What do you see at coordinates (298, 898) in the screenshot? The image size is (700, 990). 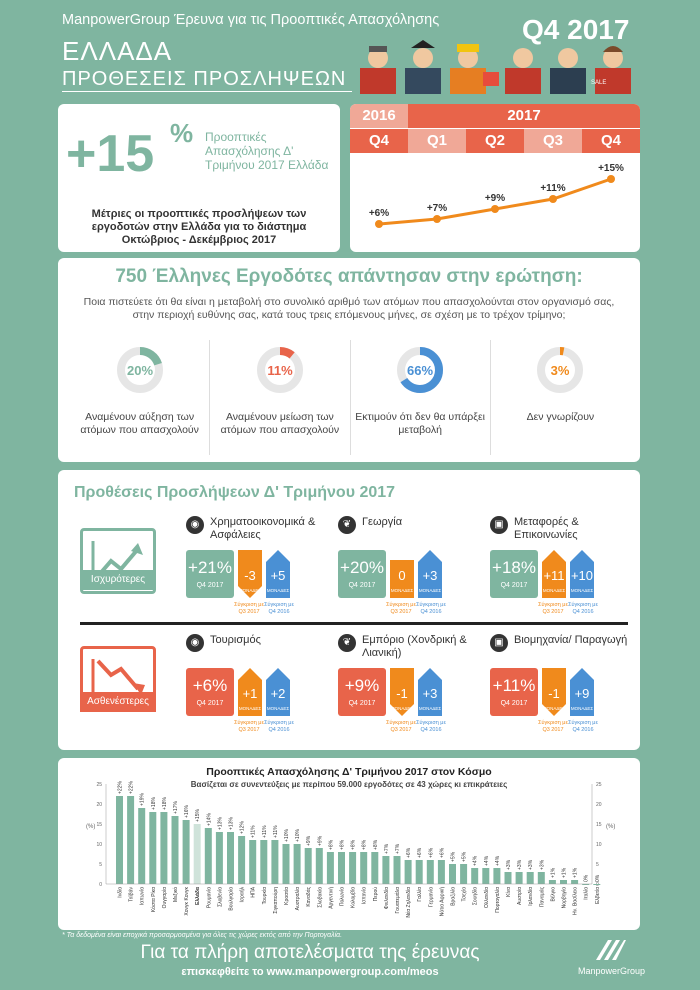 I see `world-country-label: Αυστραλία` at bounding box center [298, 898].